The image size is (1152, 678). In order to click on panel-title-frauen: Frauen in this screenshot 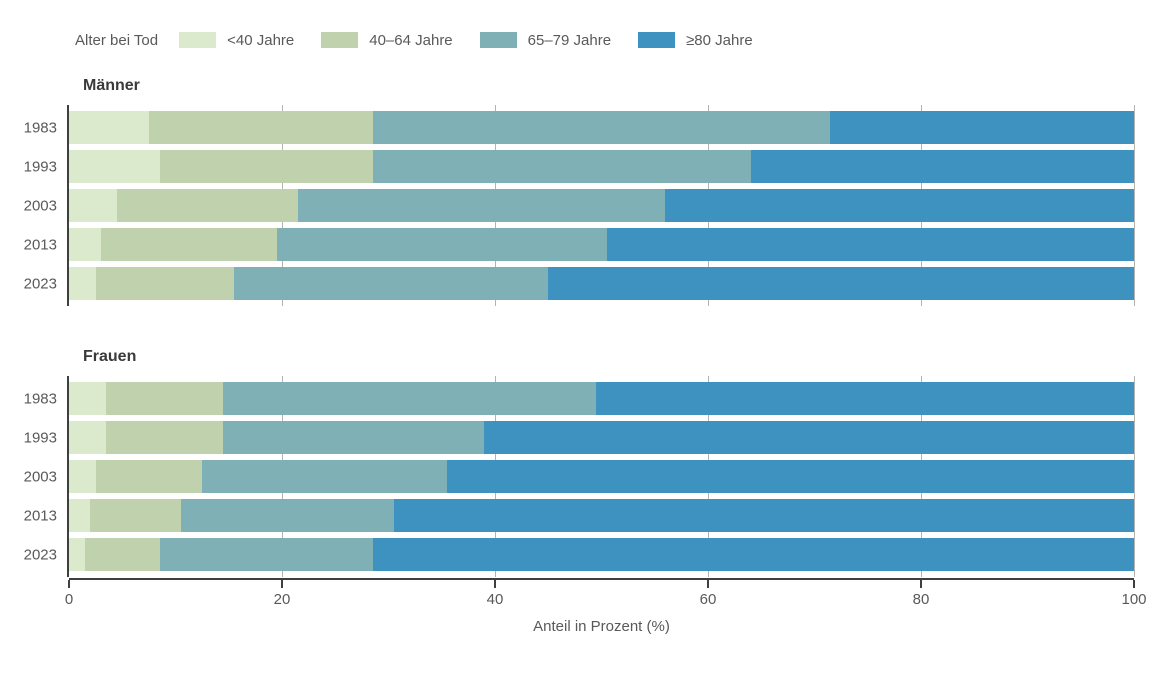, I will do `click(110, 356)`.